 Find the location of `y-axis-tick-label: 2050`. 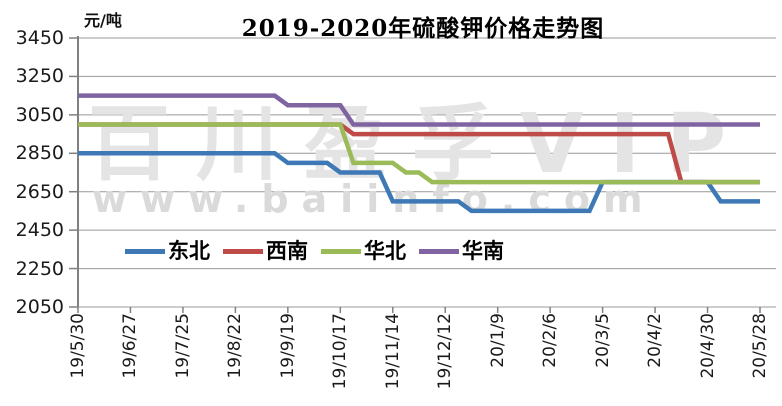

y-axis-tick-label: 2050 is located at coordinates (39, 307).